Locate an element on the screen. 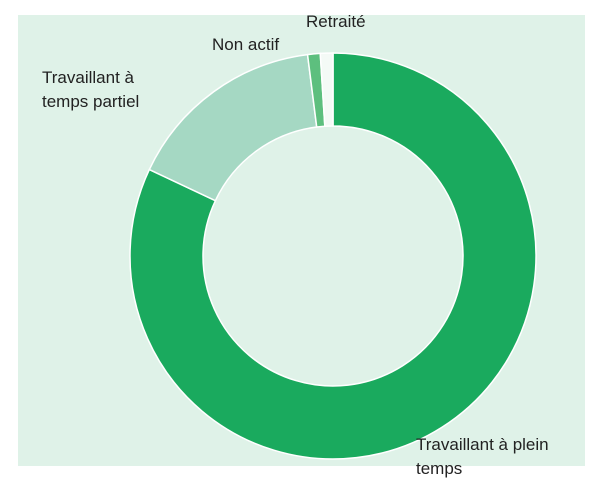 This screenshot has height=479, width=603. donut-slice is located at coordinates (326, 90).